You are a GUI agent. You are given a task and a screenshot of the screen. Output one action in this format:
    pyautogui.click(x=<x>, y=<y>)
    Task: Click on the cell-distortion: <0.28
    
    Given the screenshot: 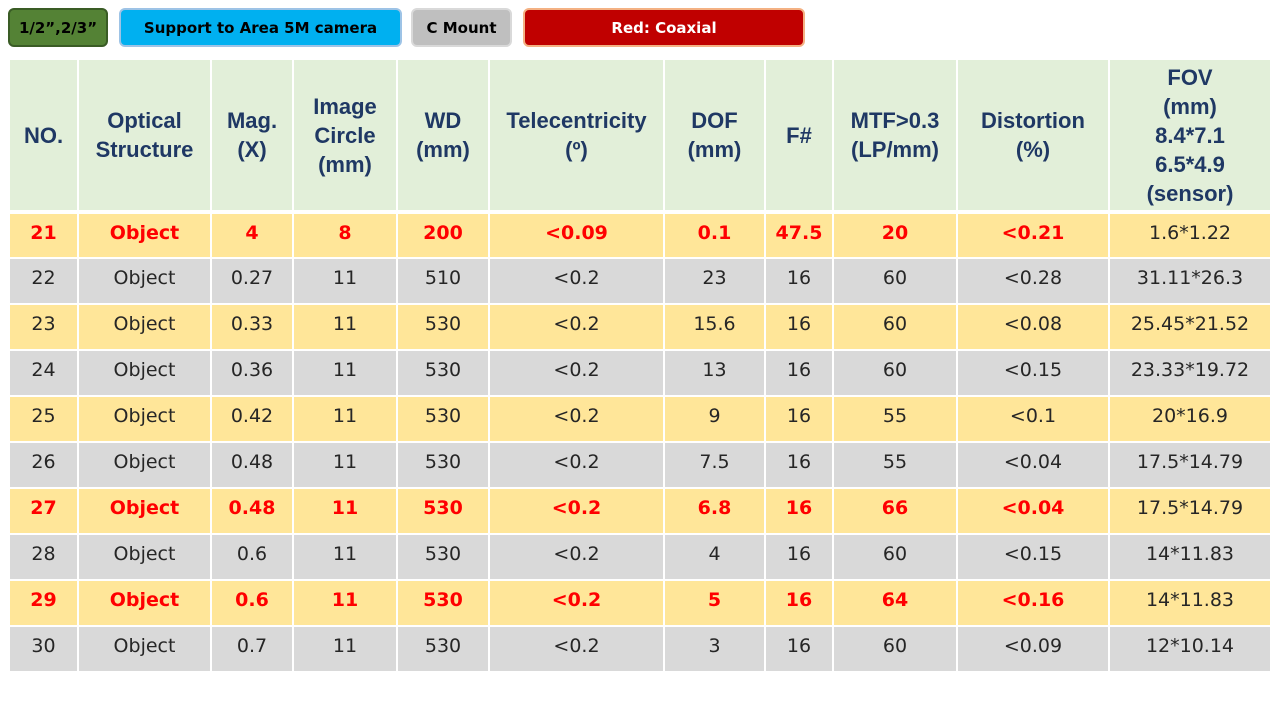 What is the action you would take?
    pyautogui.click(x=1033, y=281)
    